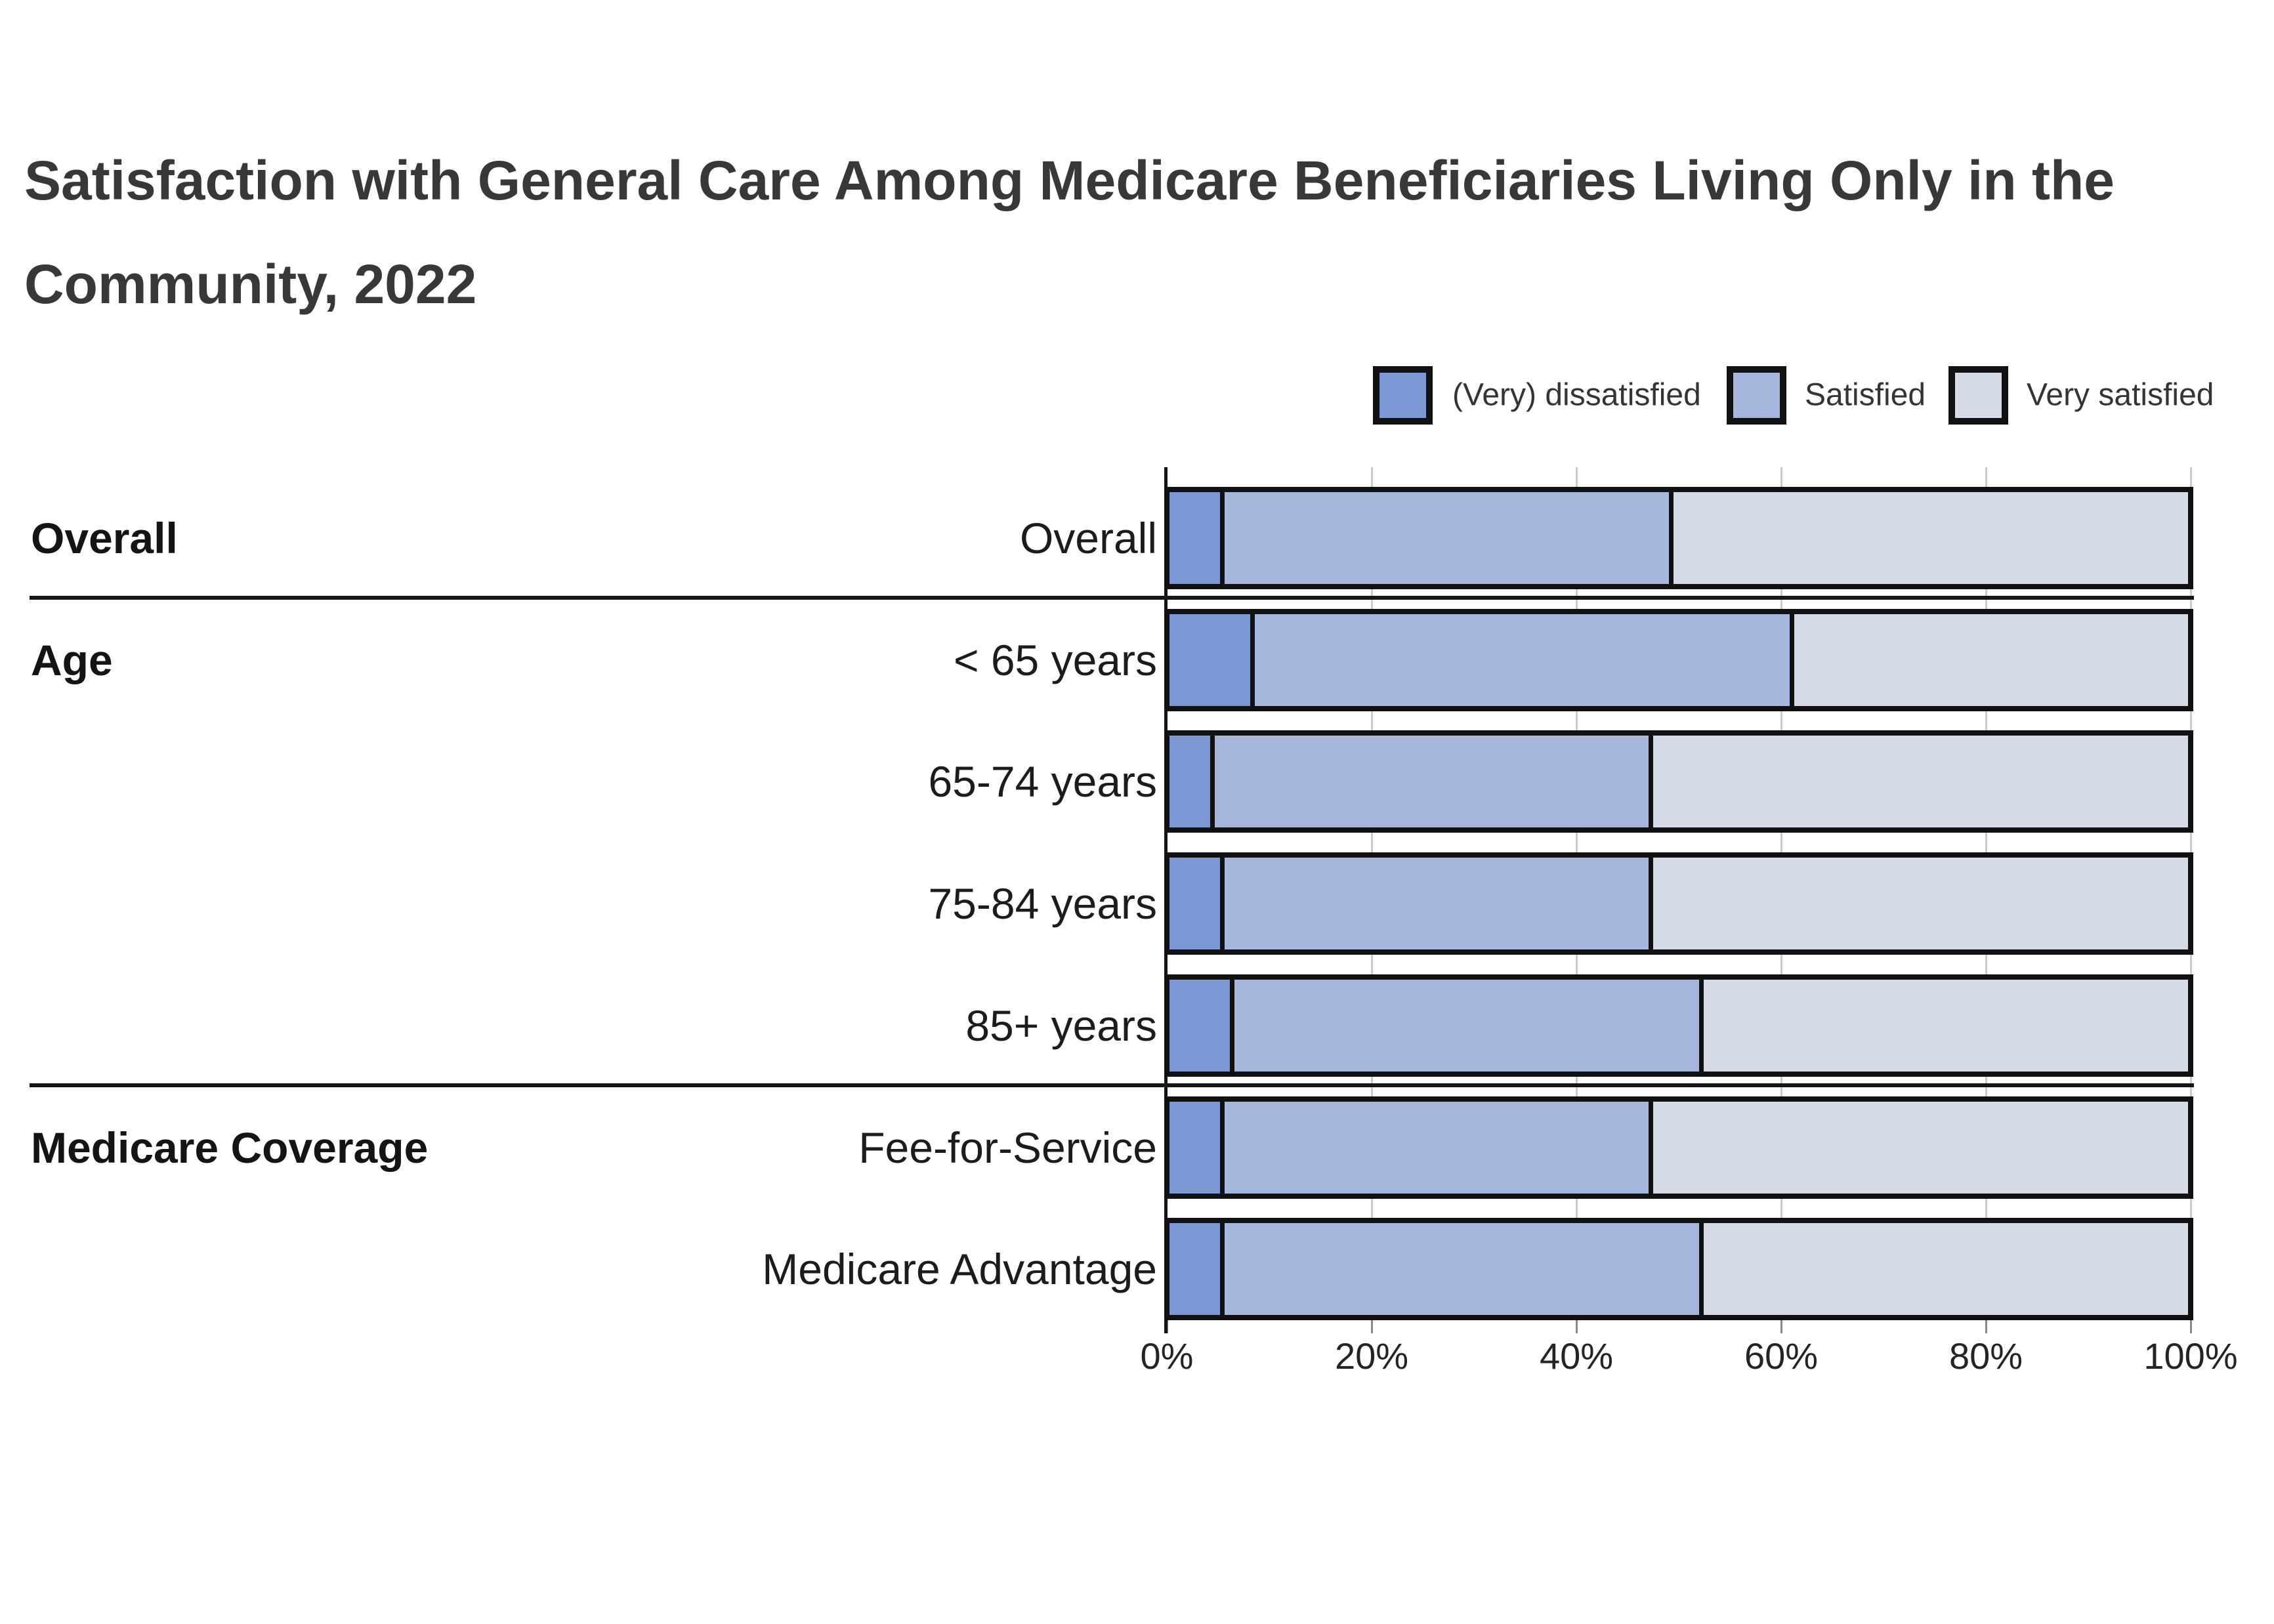 Image resolution: width=2274 pixels, height=1624 pixels. I want to click on row-label: Fee-for-Service, so click(1007, 1147).